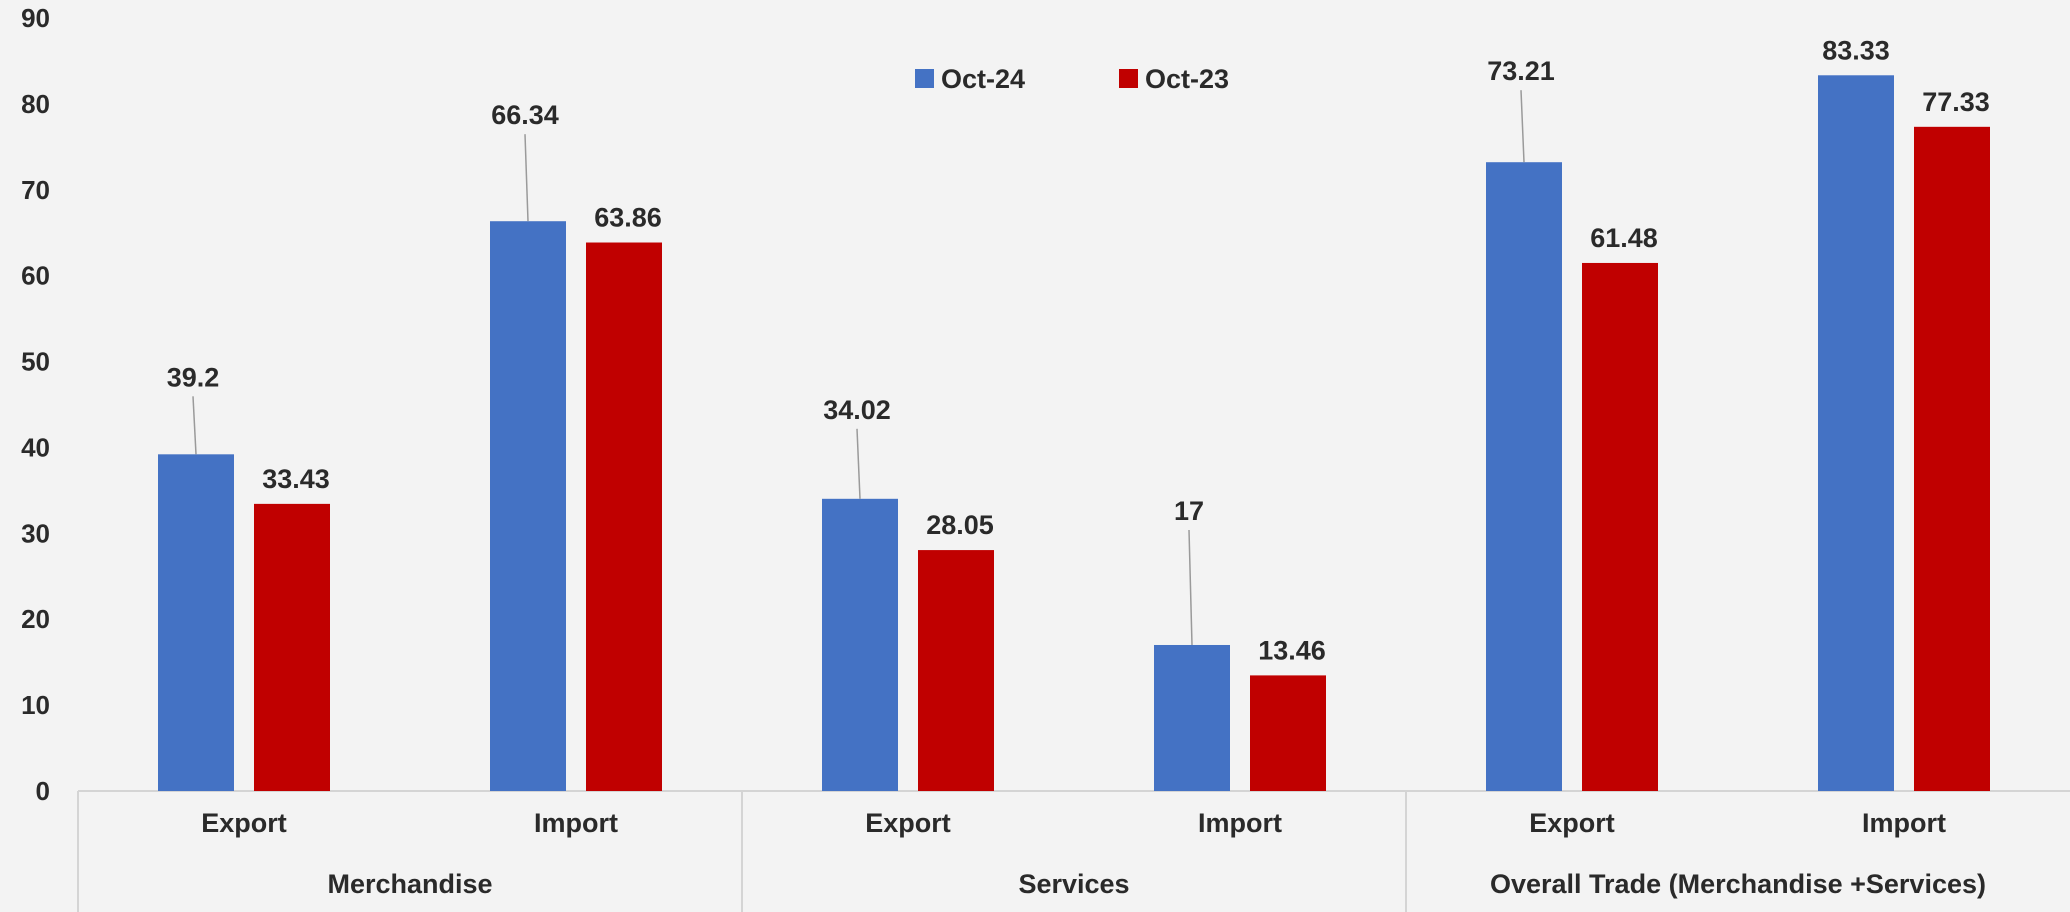 The image size is (2070, 912). Describe the element at coordinates (1292, 650) in the screenshot. I see `data-label: 13.46` at that location.